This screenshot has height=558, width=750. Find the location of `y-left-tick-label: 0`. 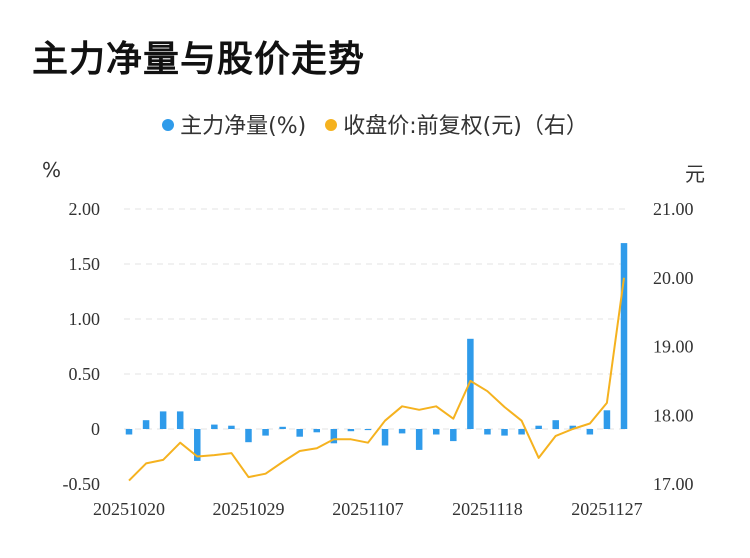

y-left-tick-label: 0 is located at coordinates (95, 429).